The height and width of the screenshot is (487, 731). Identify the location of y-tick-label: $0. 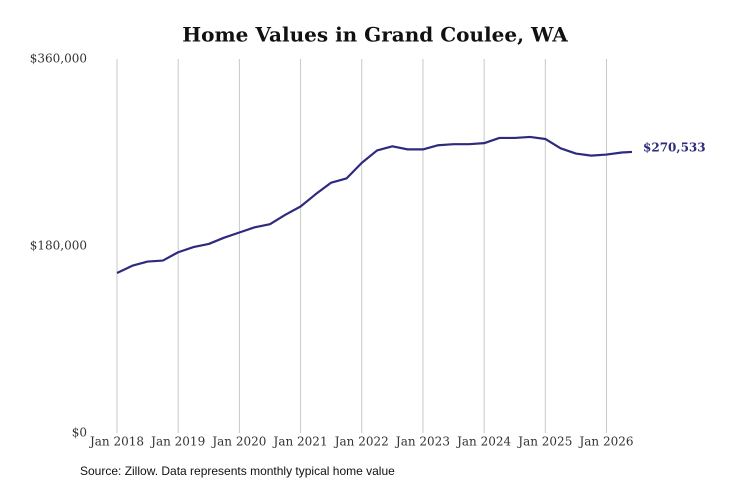
(79, 433).